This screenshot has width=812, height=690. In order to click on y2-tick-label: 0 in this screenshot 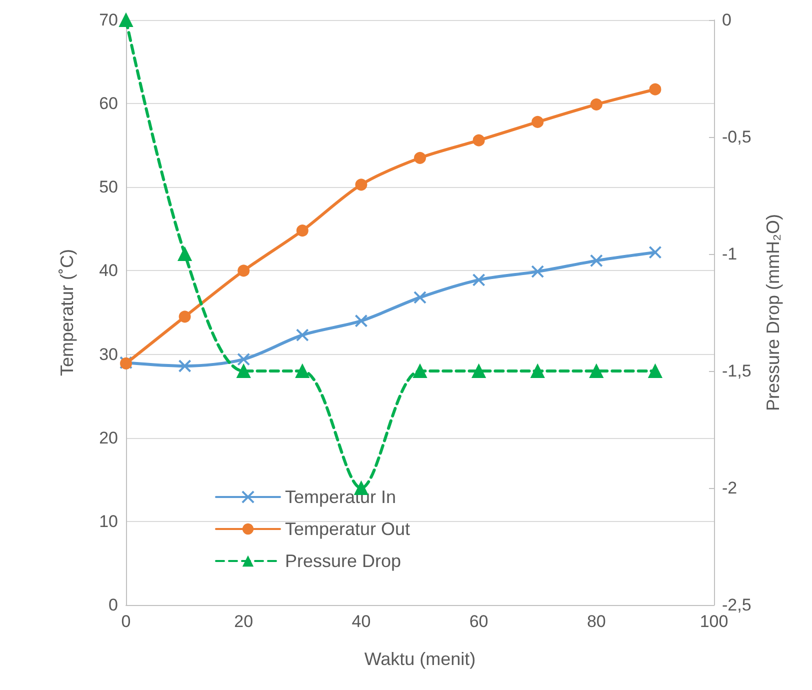, I will do `click(727, 20)`.